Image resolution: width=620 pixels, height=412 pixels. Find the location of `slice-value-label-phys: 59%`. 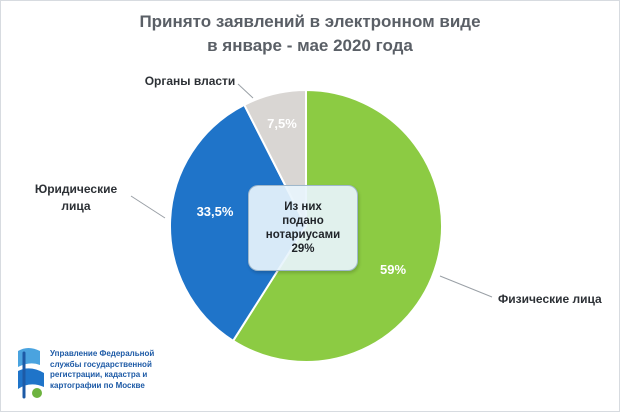

slice-value-label-phys: 59% is located at coordinates (393, 269).